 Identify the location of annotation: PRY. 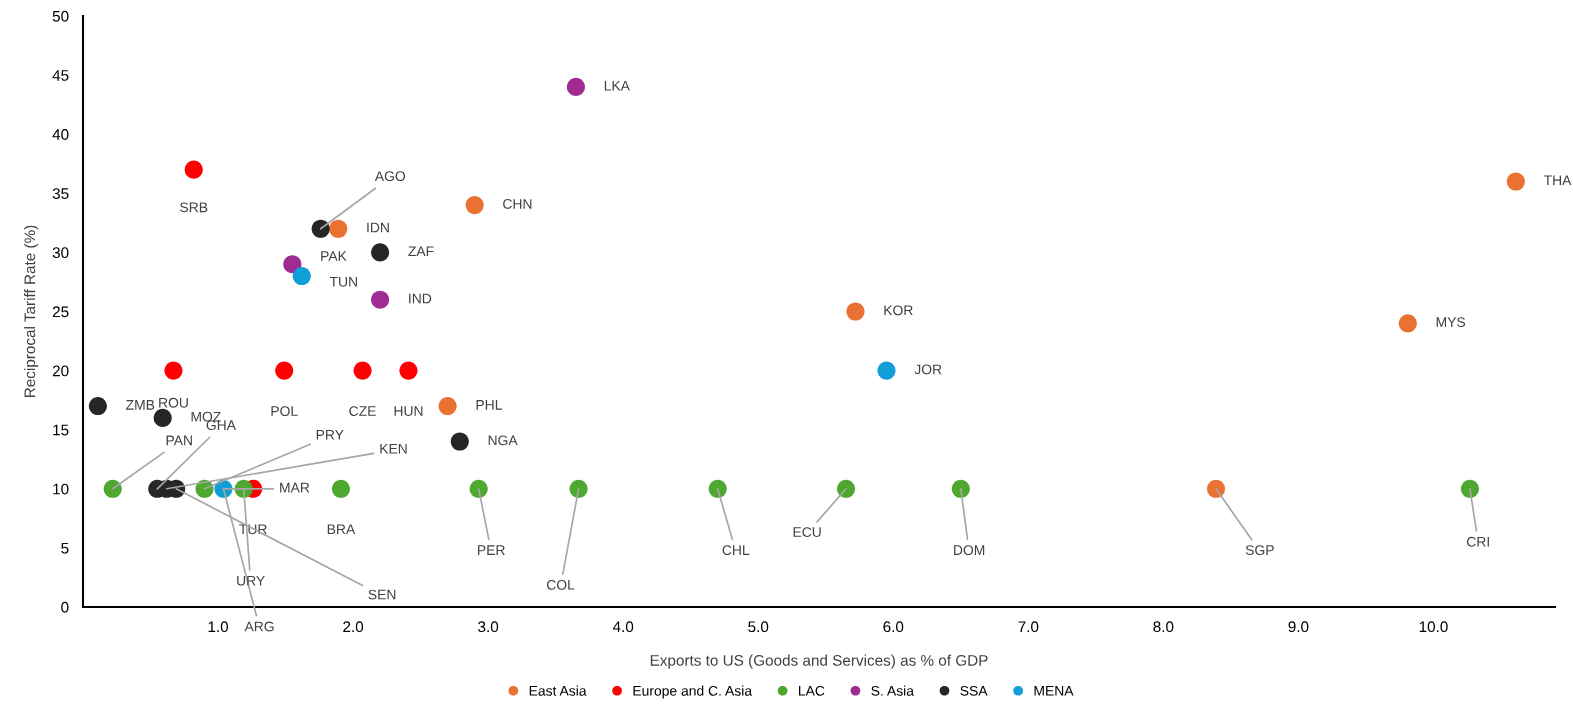
(330, 435).